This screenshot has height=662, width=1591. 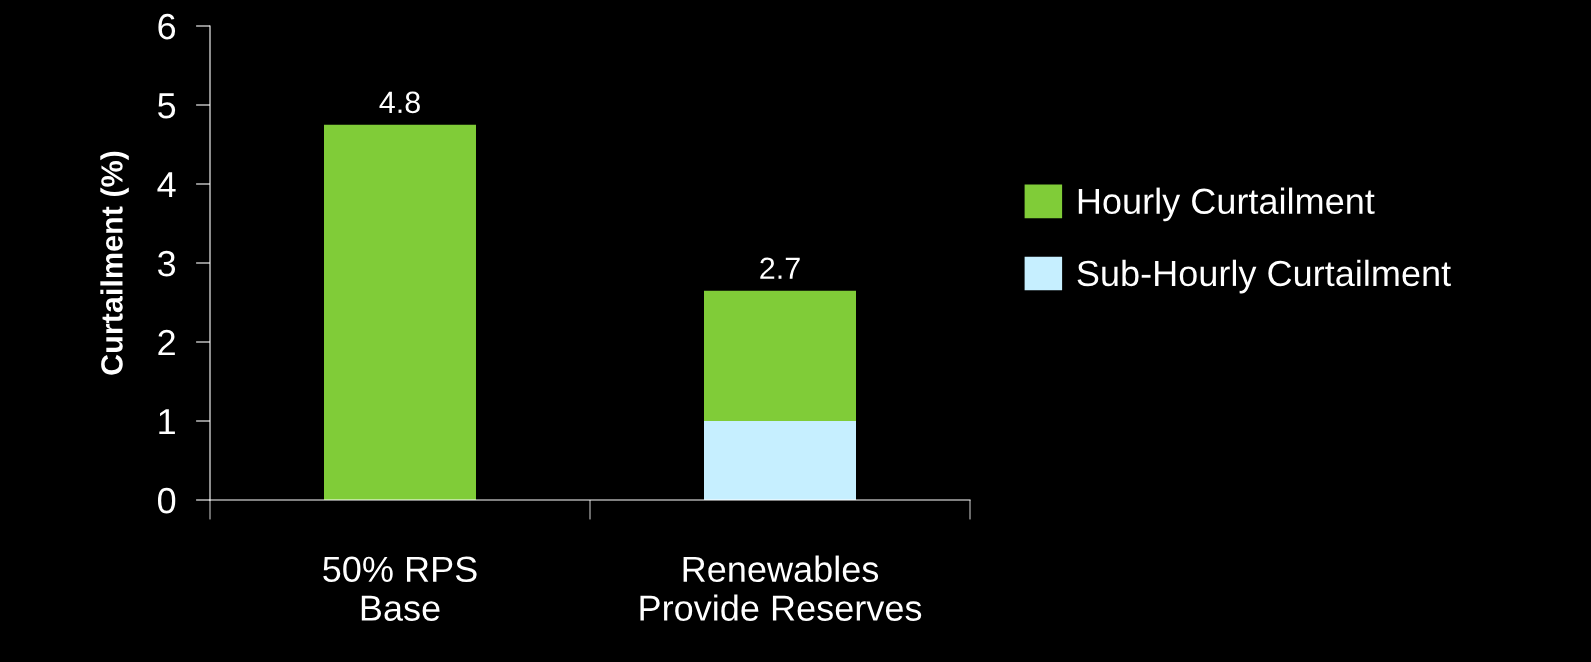 What do you see at coordinates (167, 26) in the screenshot?
I see `y-tick-label: 6` at bounding box center [167, 26].